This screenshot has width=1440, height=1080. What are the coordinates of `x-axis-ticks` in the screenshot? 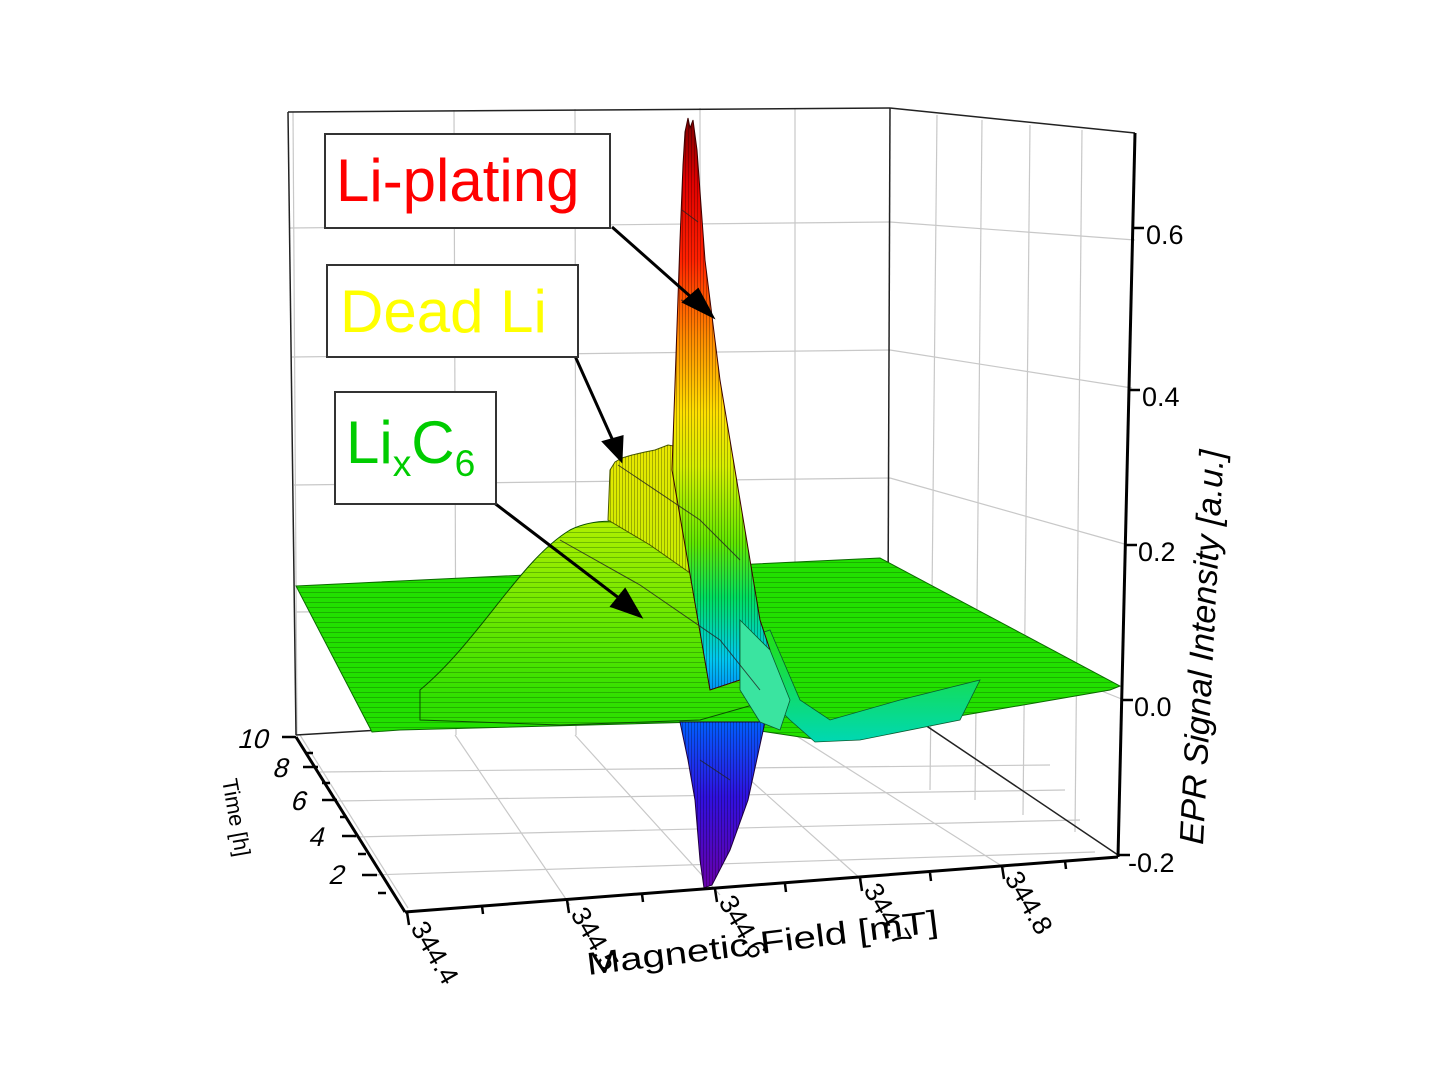 It's located at (736, 893).